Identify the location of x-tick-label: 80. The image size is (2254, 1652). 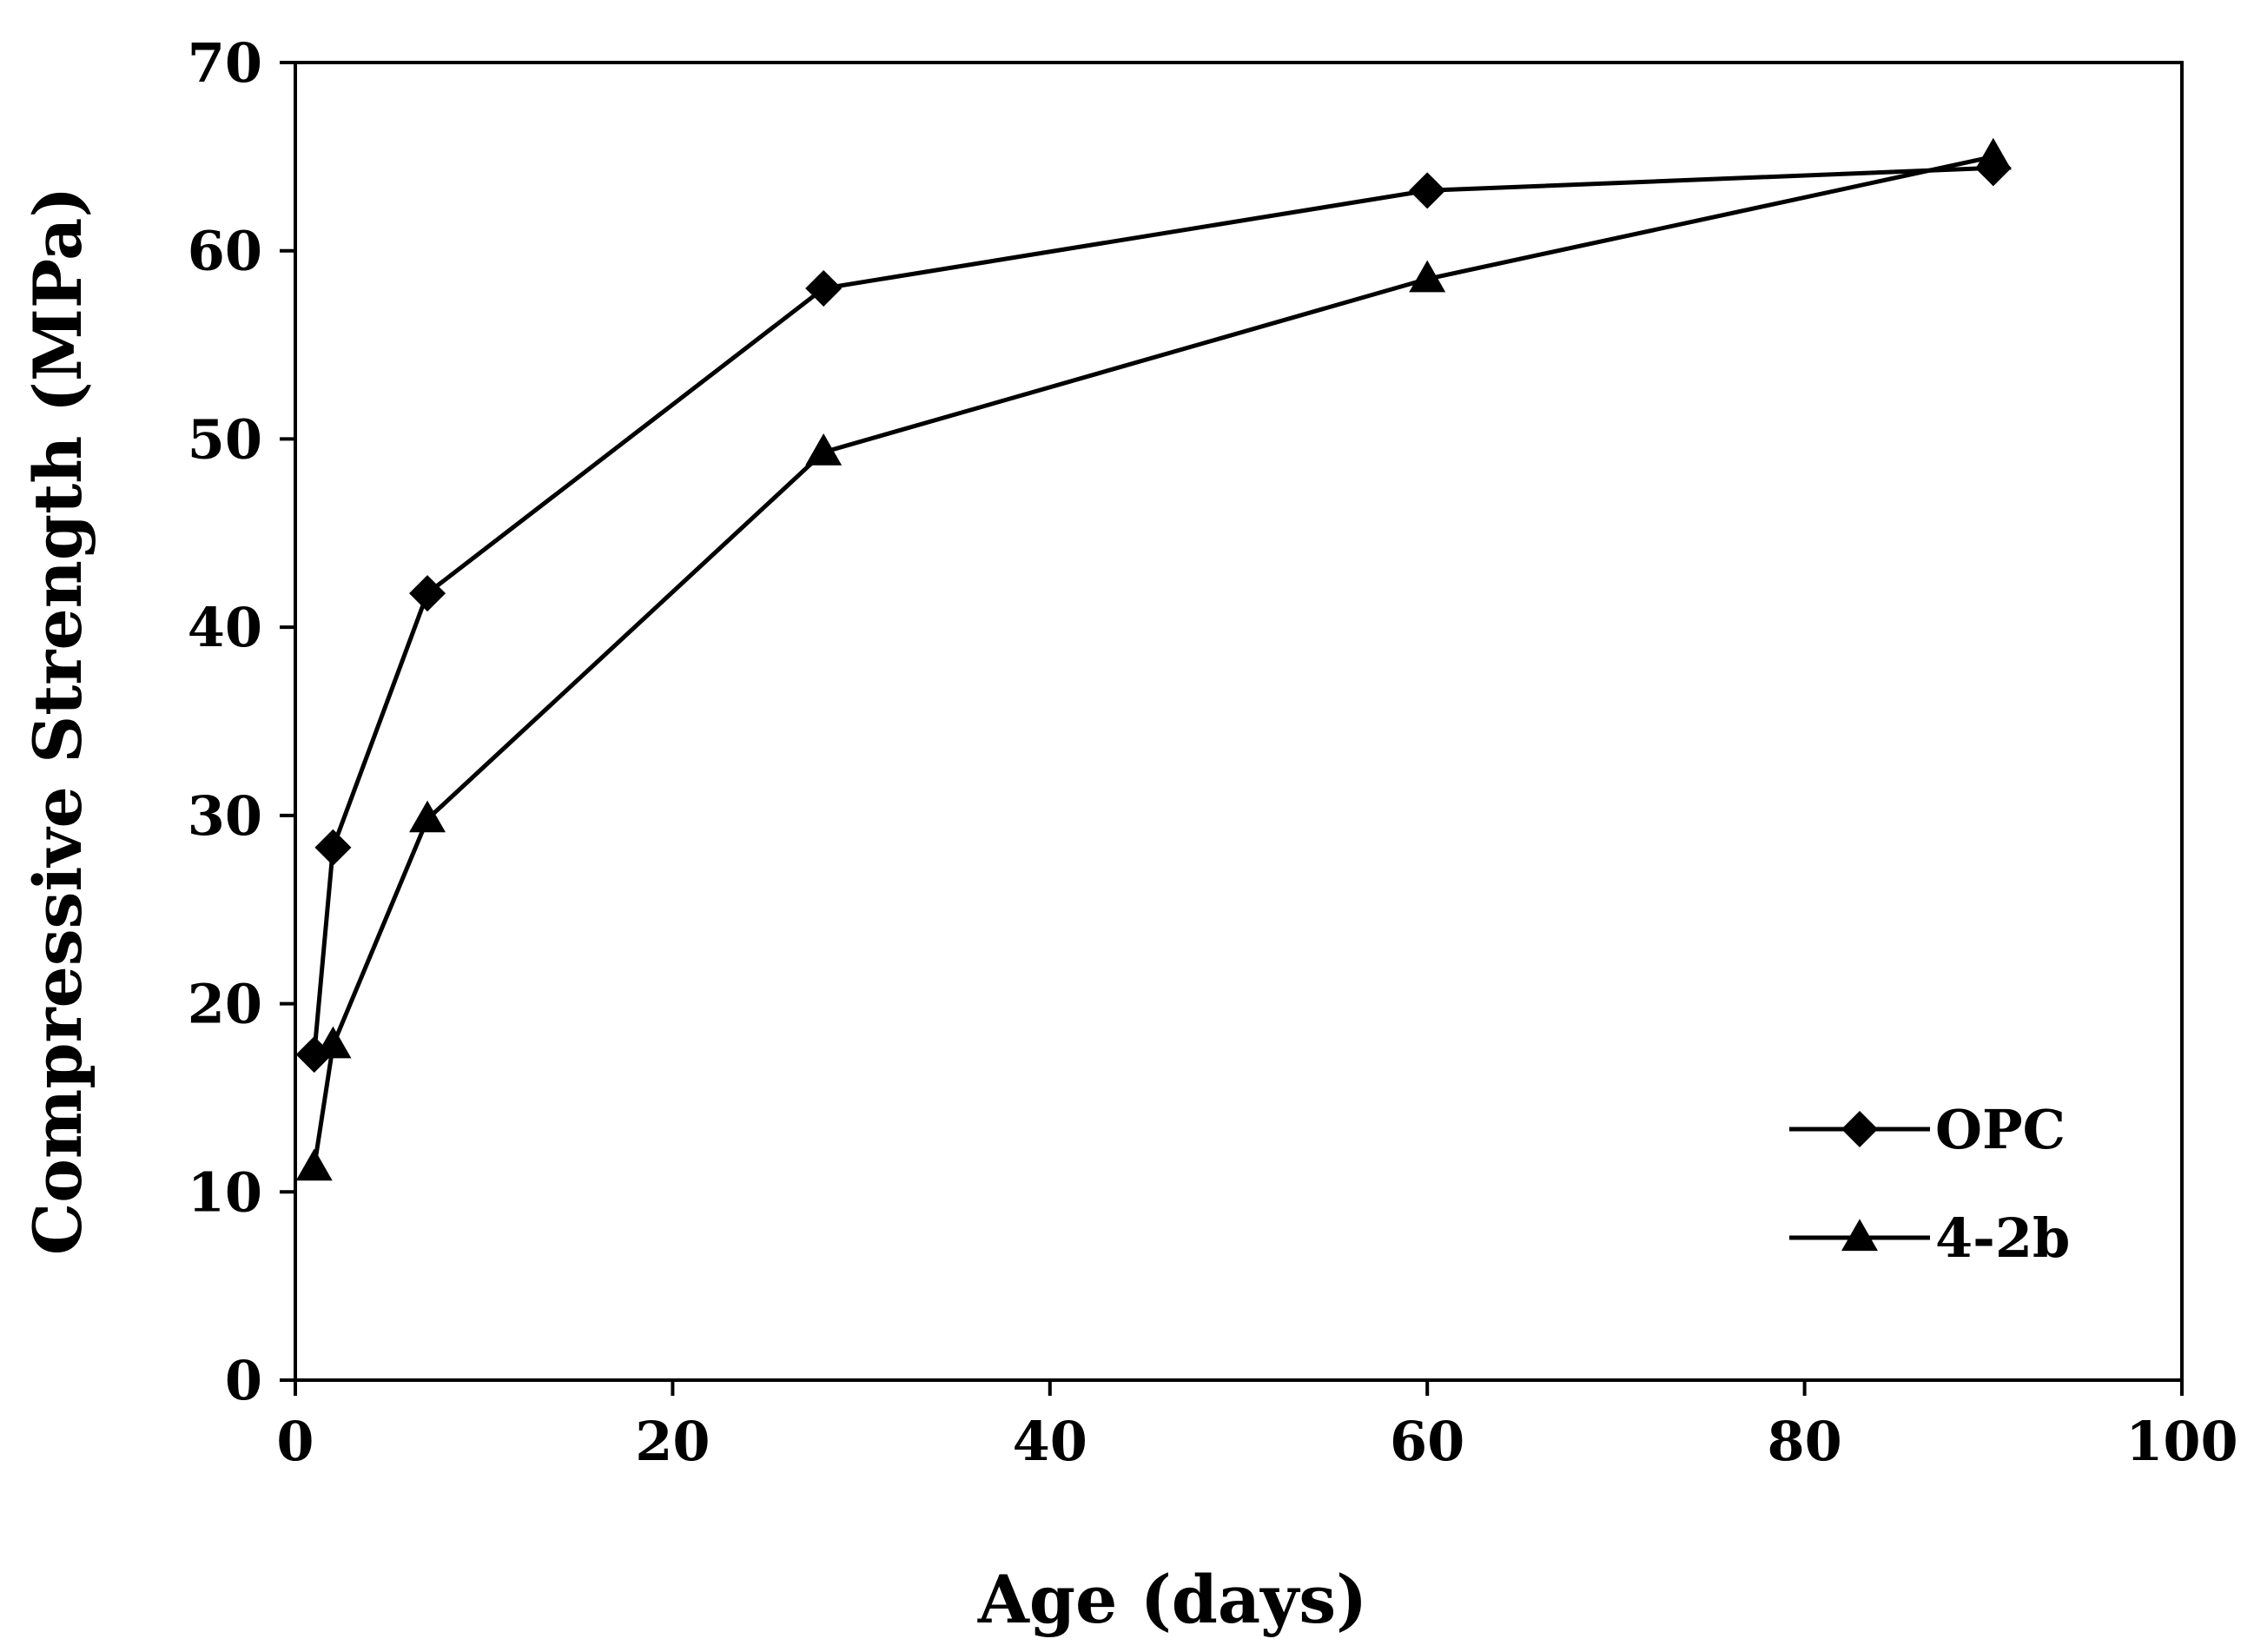
(1804, 1441).